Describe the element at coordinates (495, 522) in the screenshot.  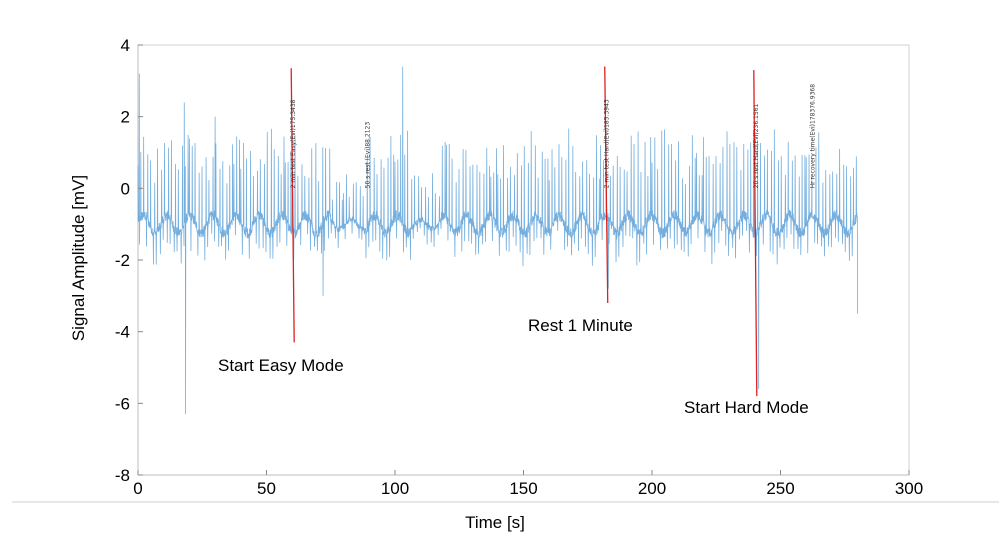
I see `x-axis-label: Time [s]` at that location.